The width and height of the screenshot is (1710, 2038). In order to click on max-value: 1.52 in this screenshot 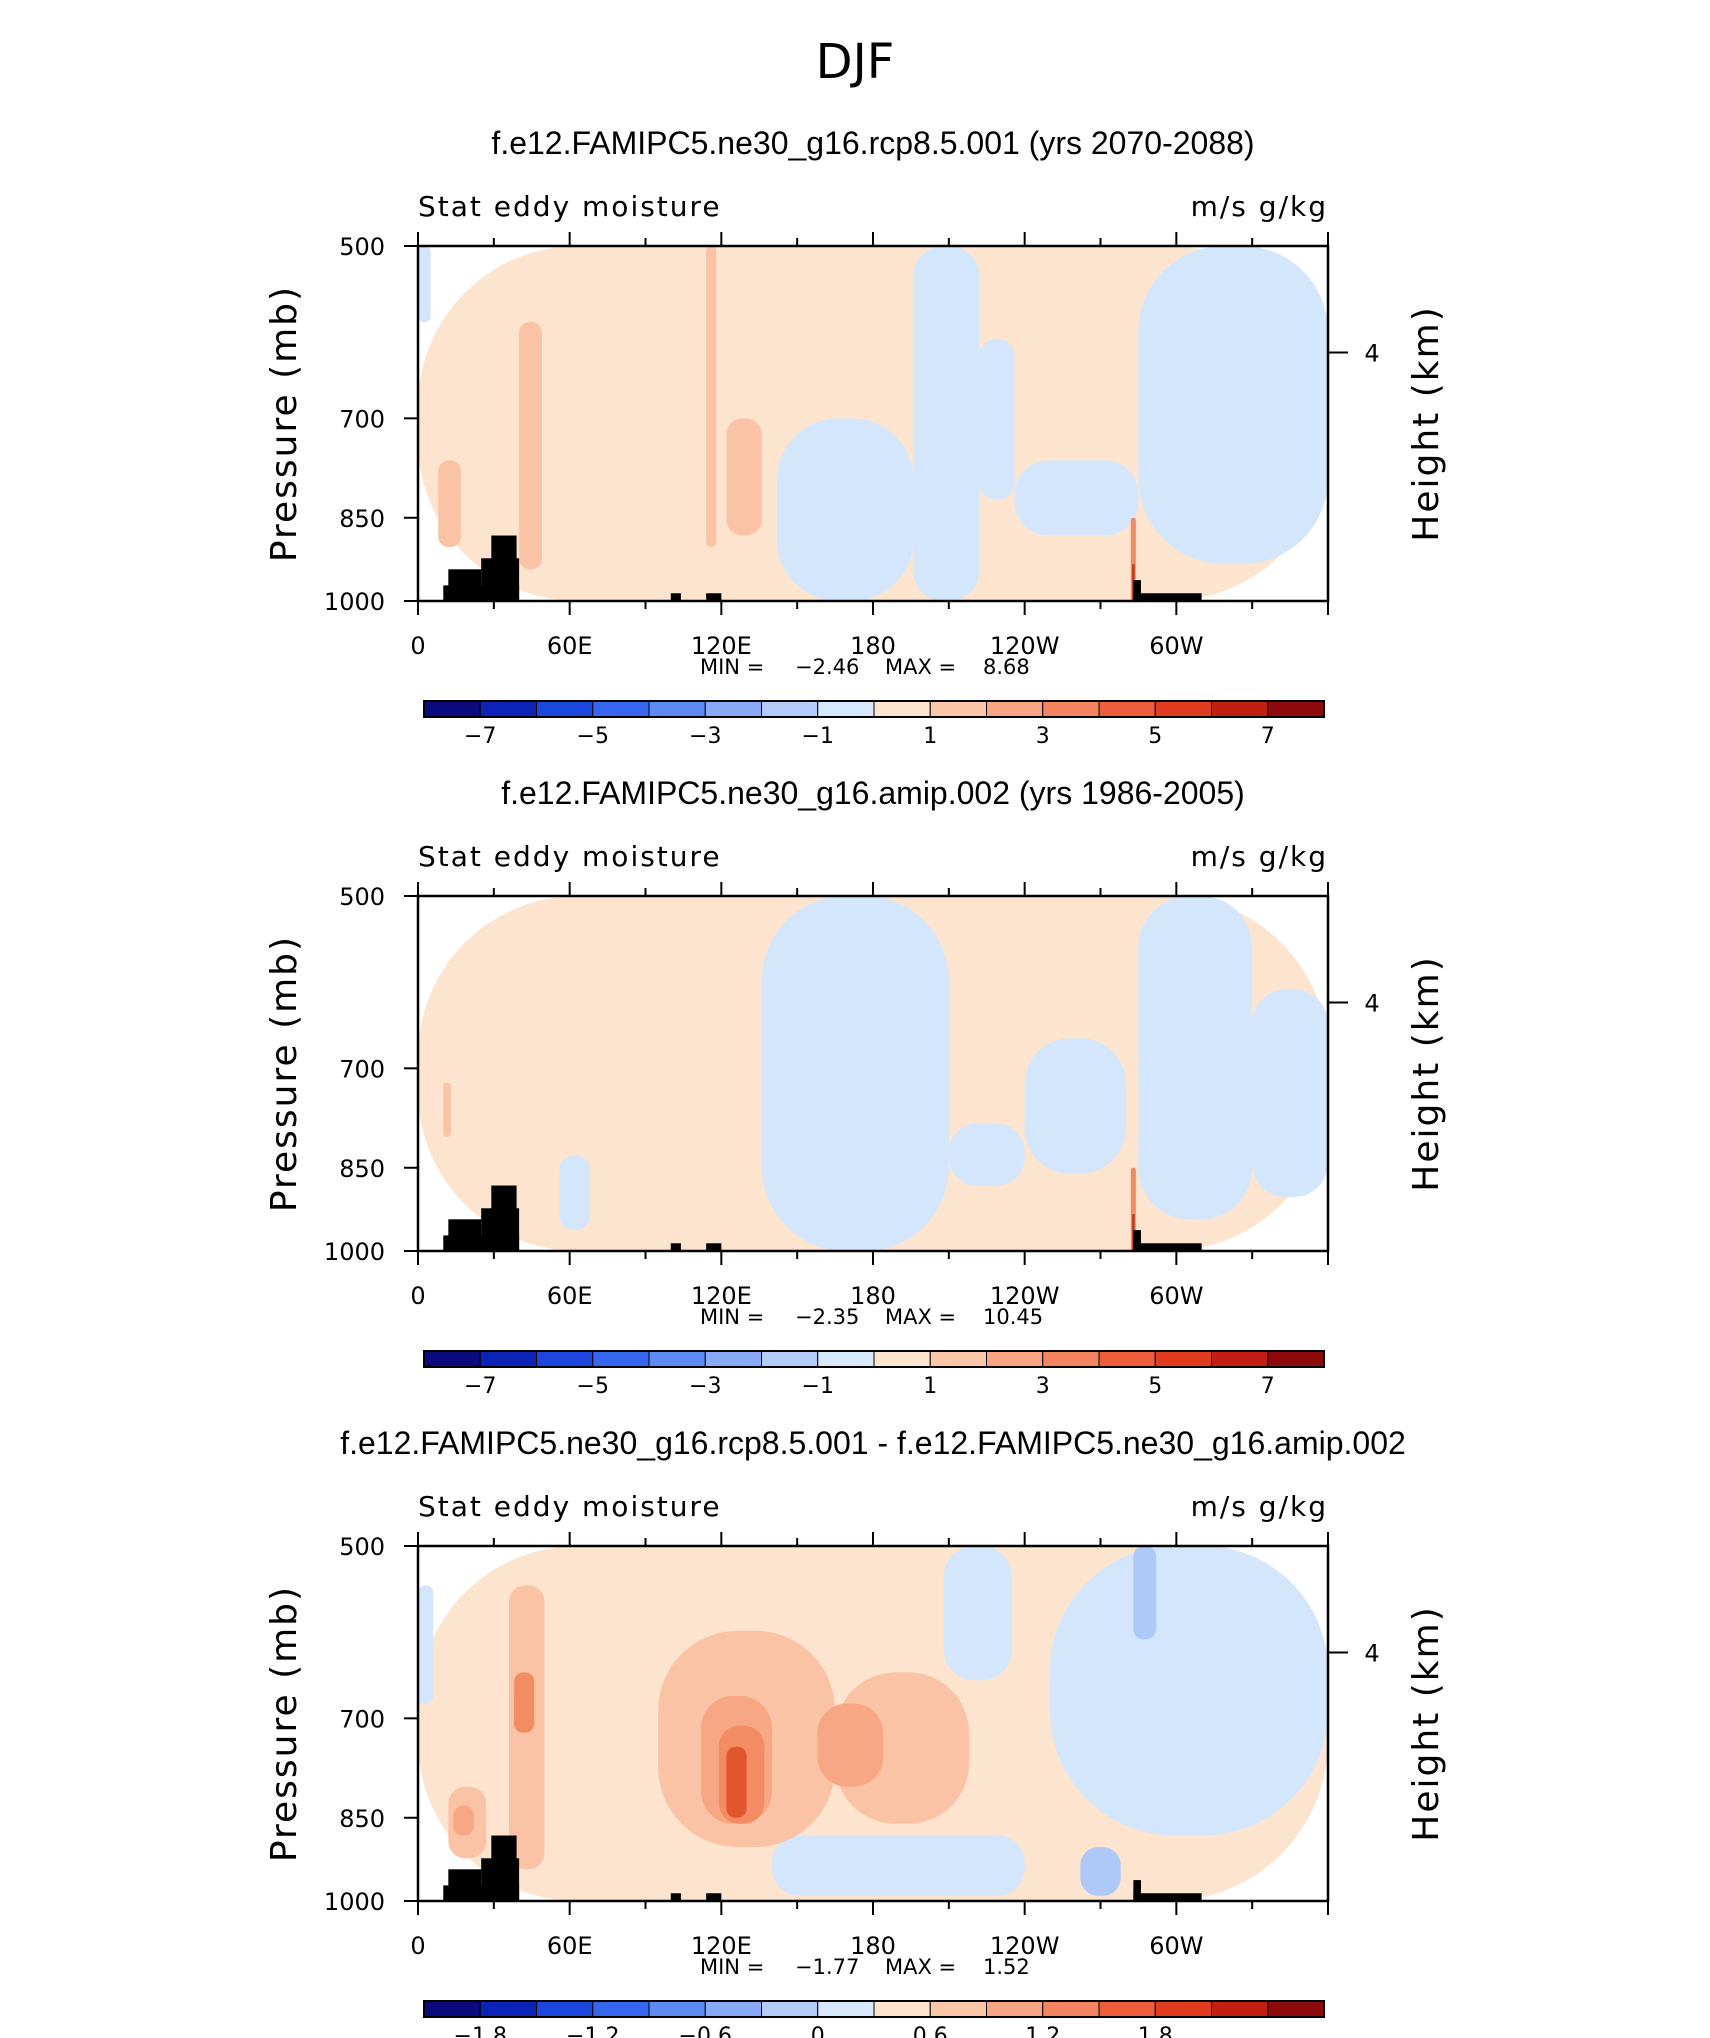, I will do `click(1006, 1967)`.